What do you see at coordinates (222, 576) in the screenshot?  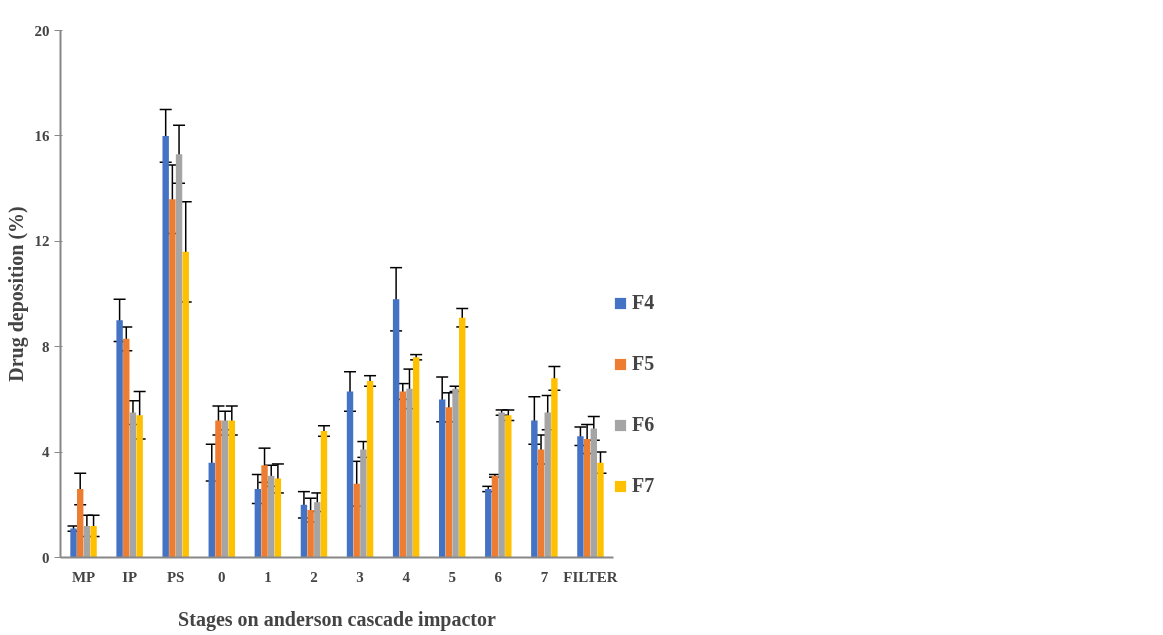 I see `x-tick-label: 0` at bounding box center [222, 576].